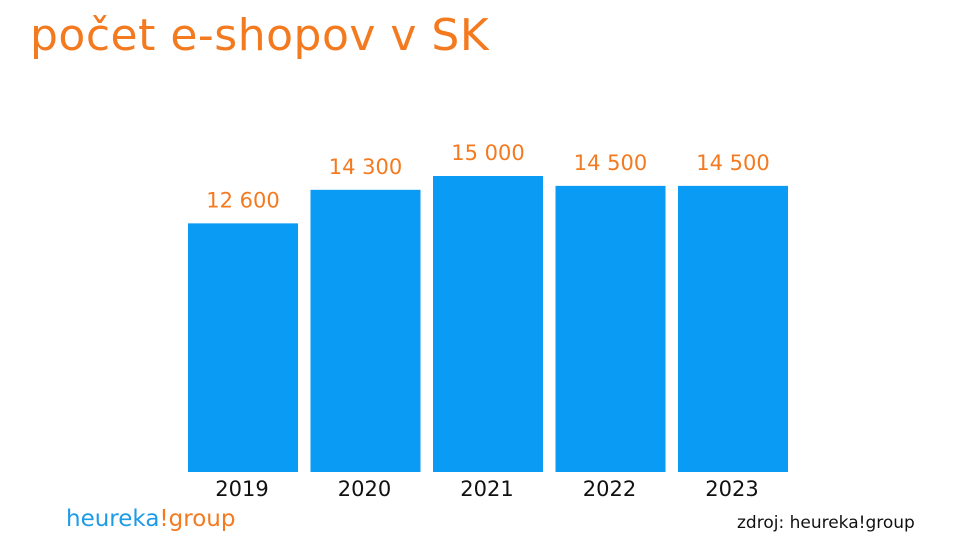  I want to click on bar-2019, so click(243, 347).